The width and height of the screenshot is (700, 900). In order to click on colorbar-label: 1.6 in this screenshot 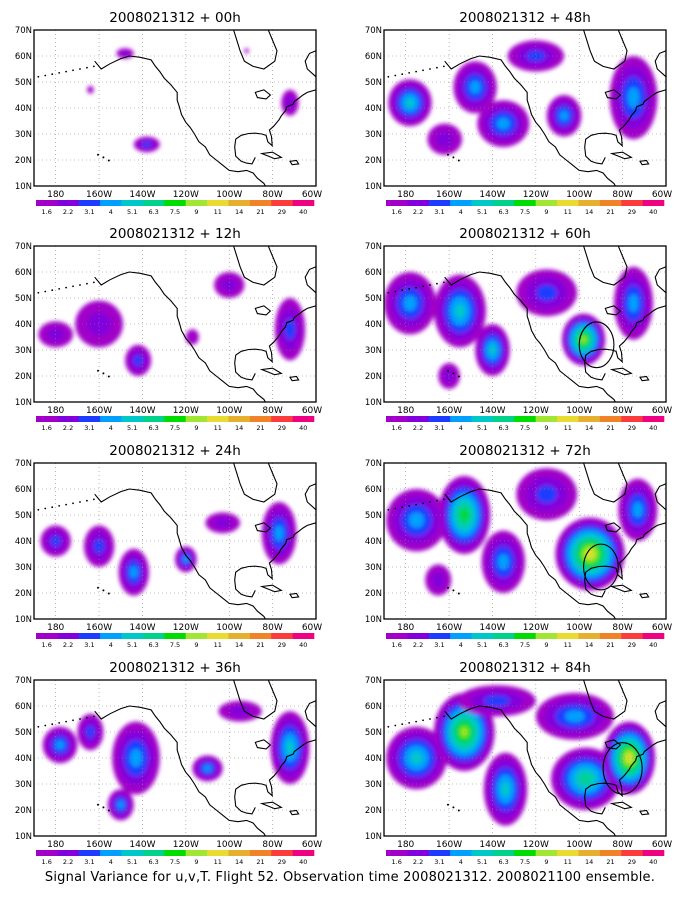, I will do `click(47, 212)`.